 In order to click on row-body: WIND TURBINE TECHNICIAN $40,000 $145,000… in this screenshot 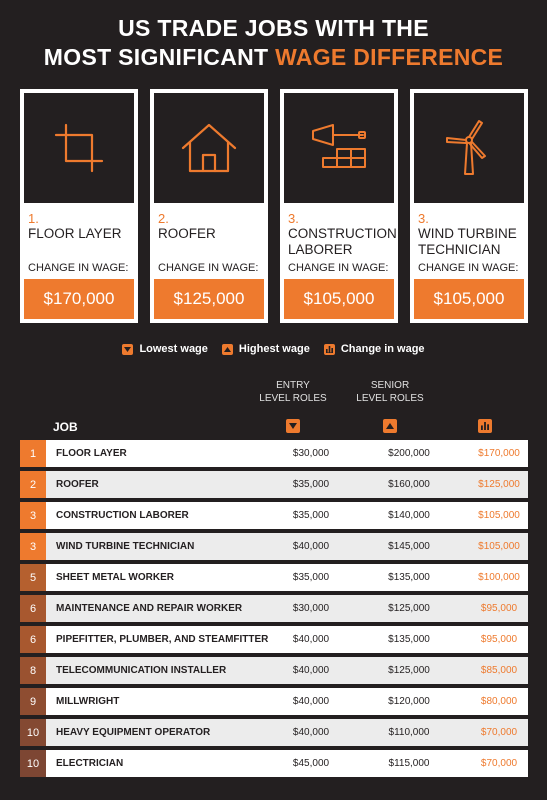, I will do `click(287, 546)`.